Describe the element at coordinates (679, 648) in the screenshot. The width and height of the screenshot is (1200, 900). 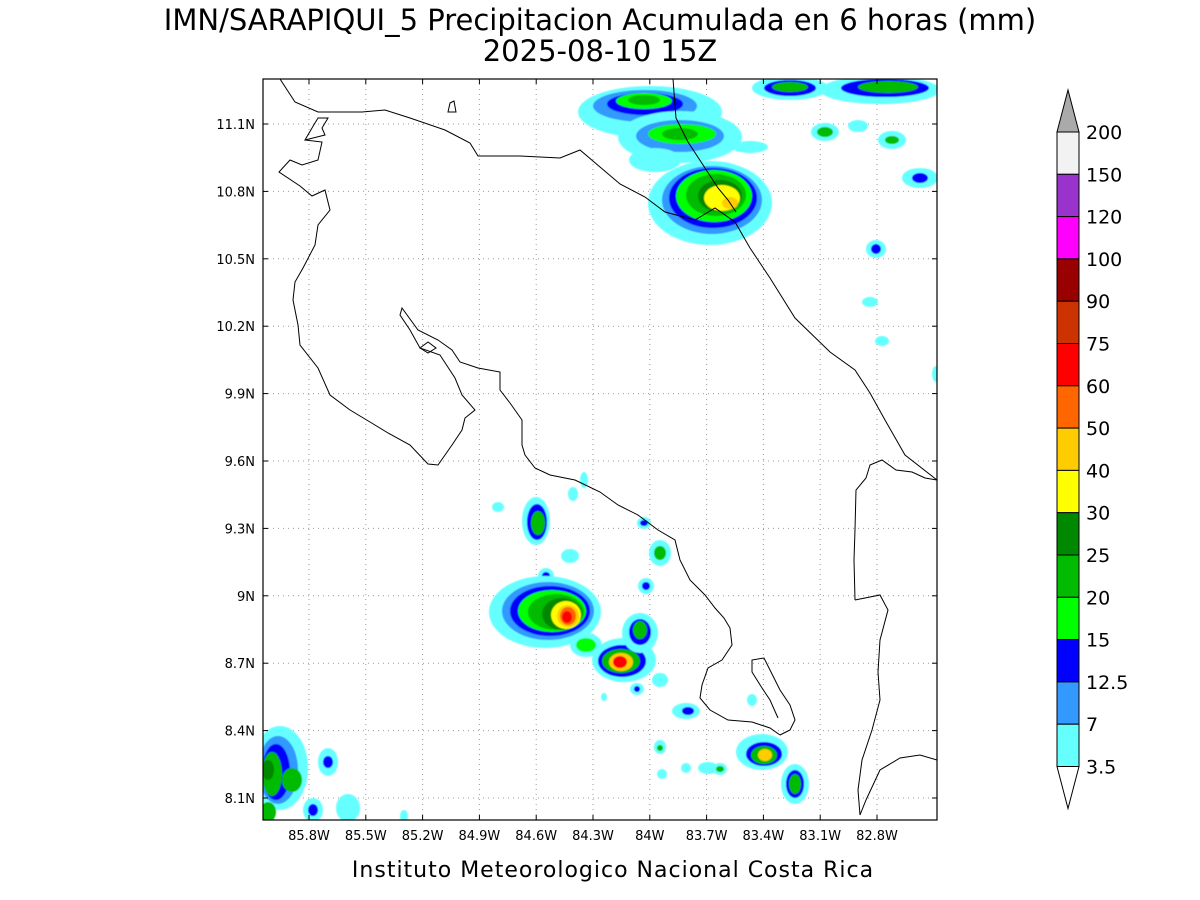
I see `precip-cells-southern-scattered` at that location.